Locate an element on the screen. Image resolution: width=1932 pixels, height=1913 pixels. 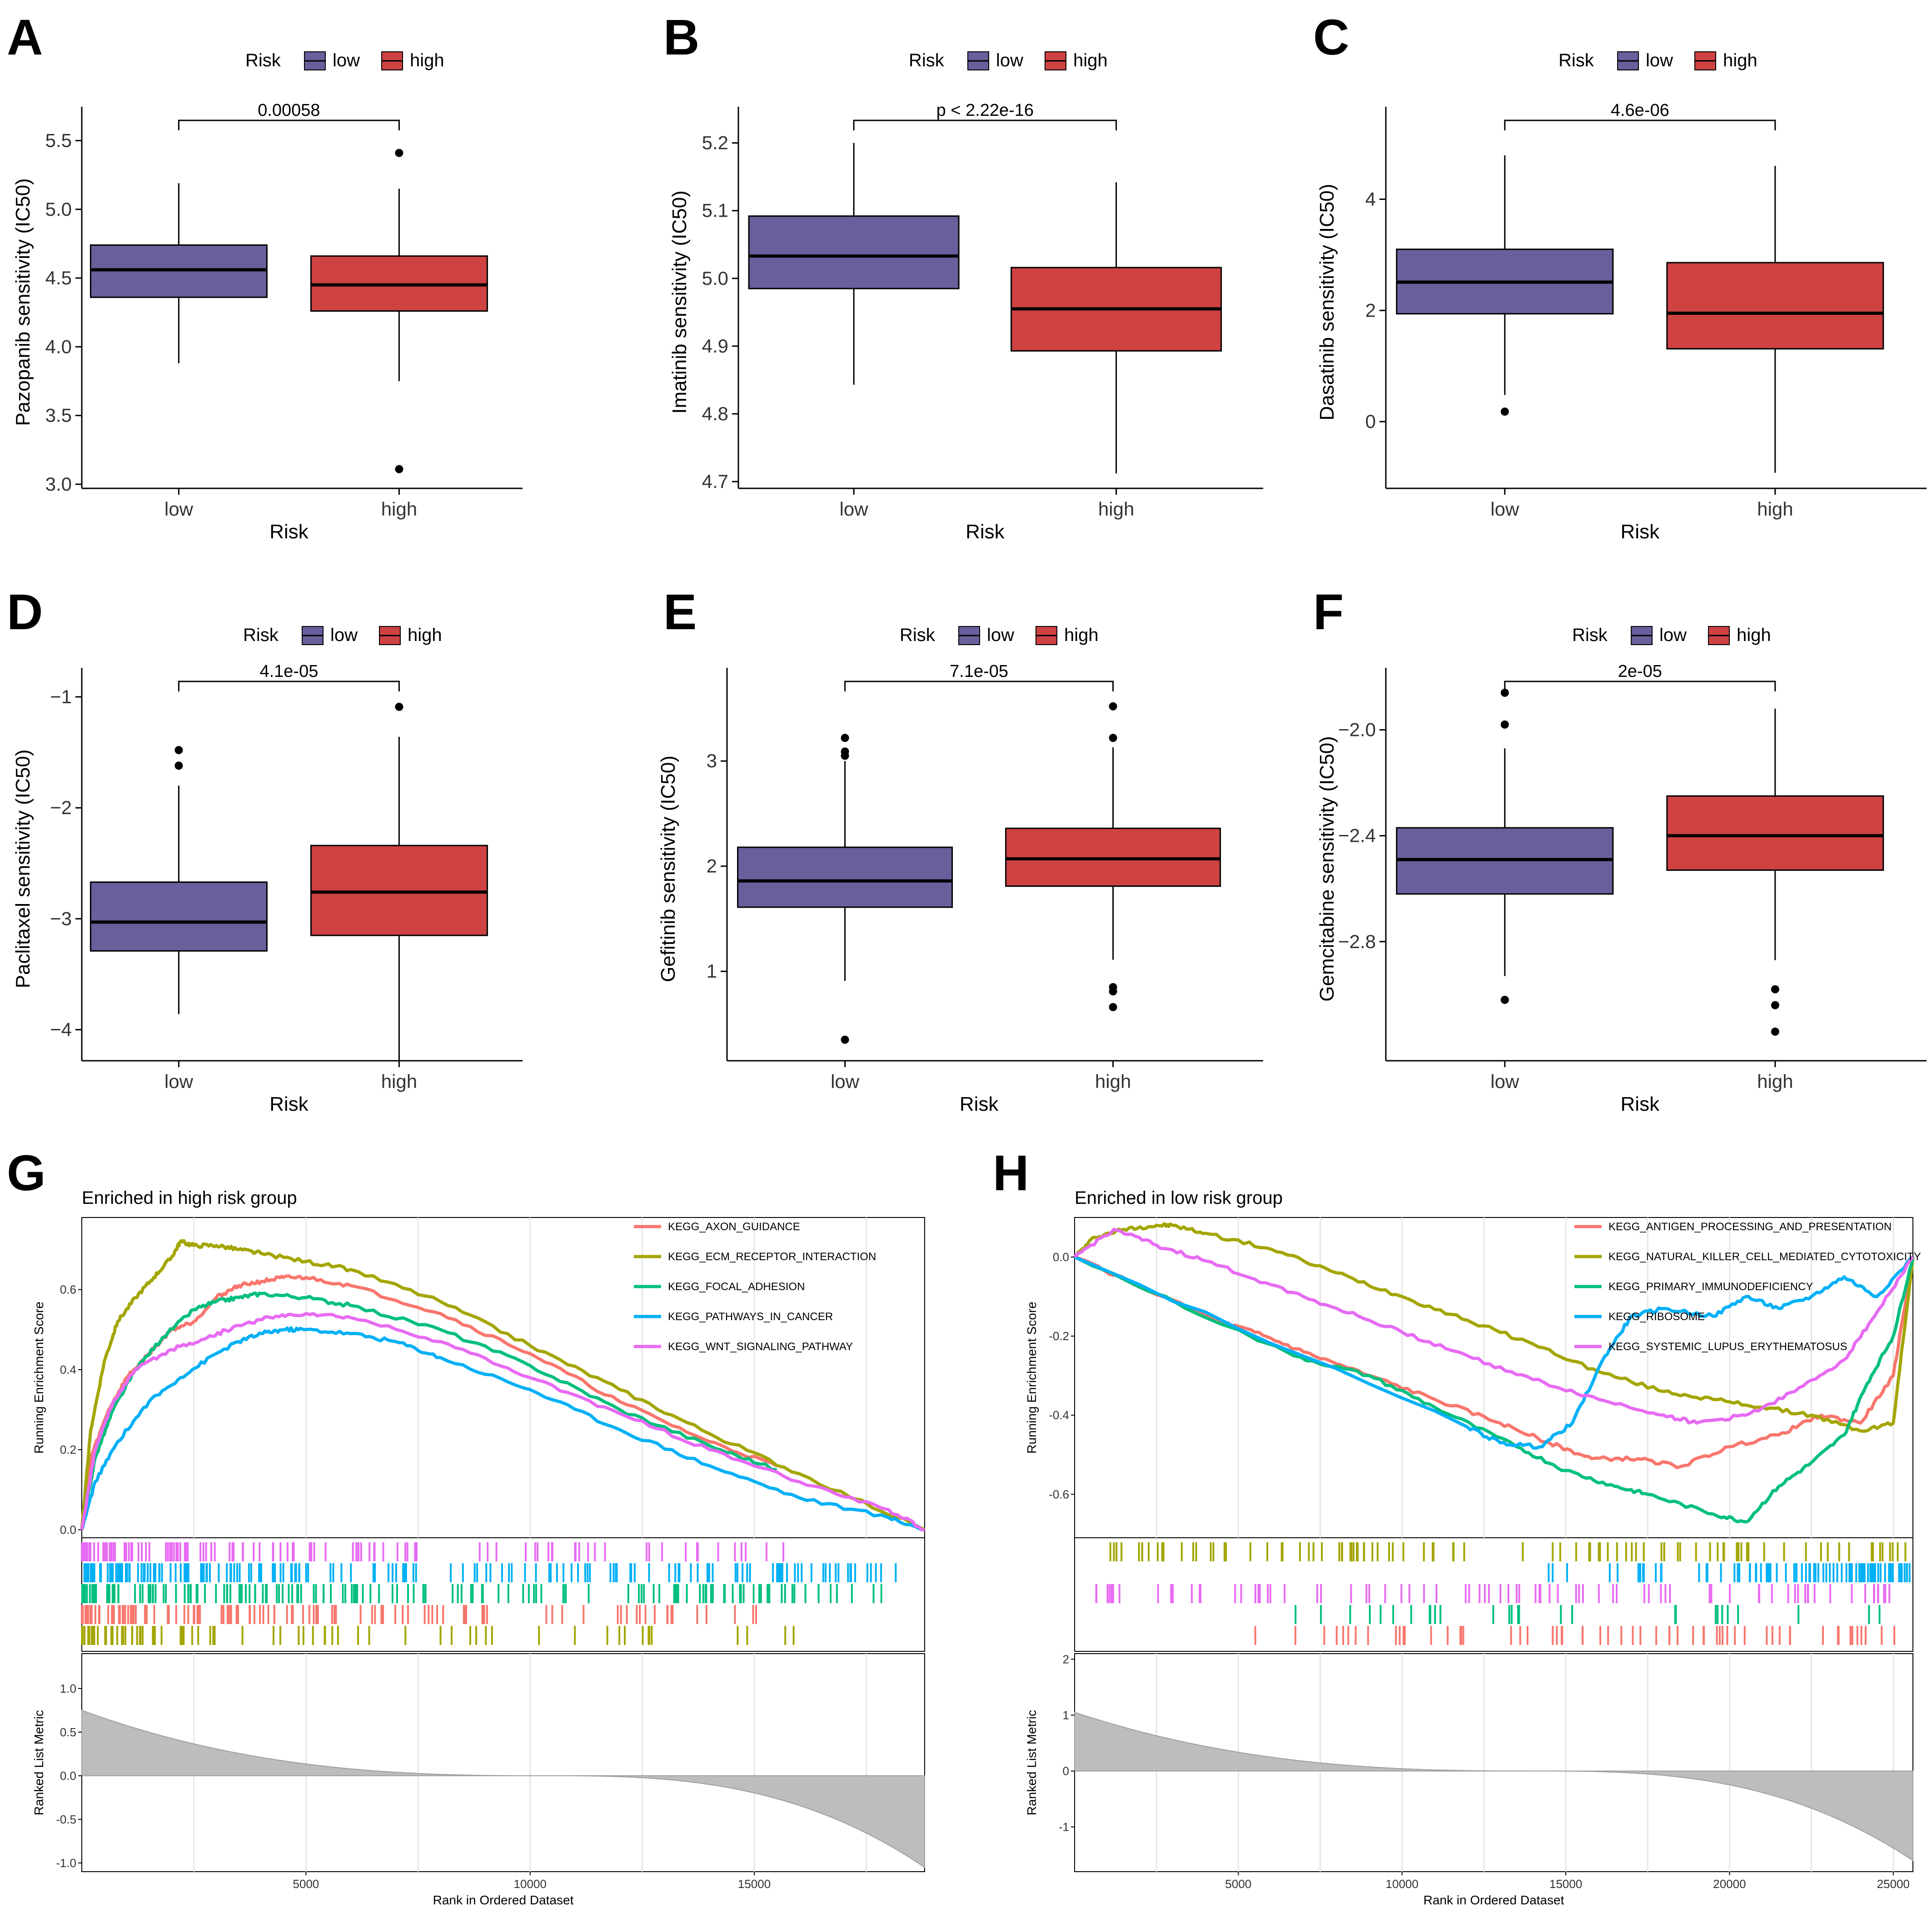
rank-y-tick-label: 1 is located at coordinates (1066, 1715).